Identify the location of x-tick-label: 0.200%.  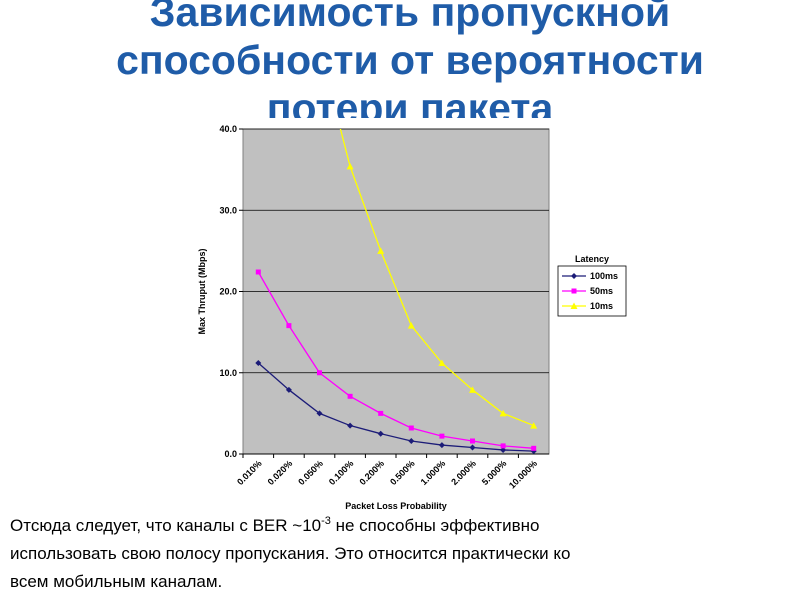
(371, 472).